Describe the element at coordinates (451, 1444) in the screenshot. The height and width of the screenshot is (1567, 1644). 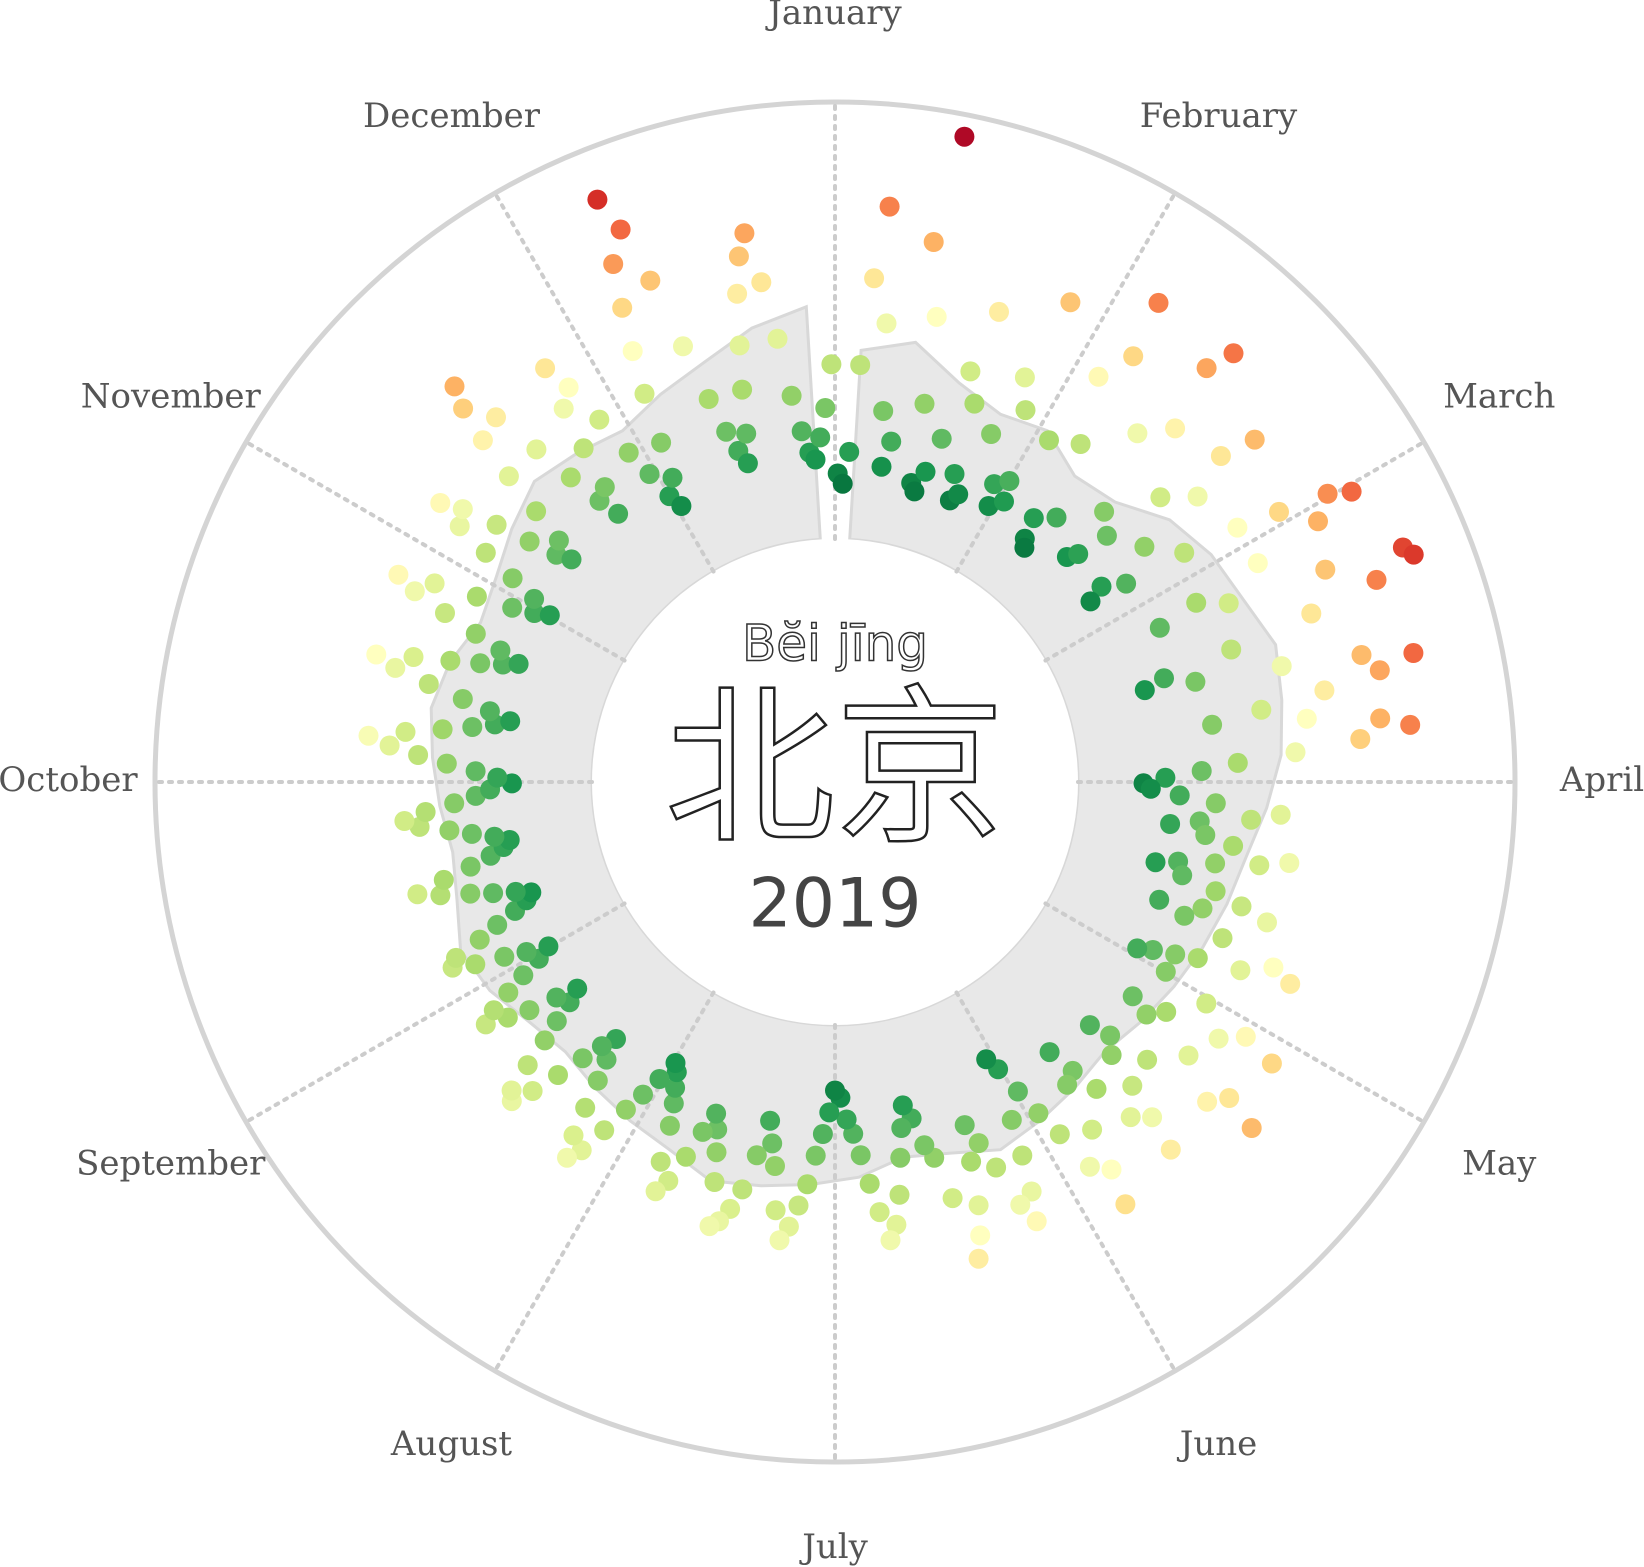
I see `month-label: August` at that location.